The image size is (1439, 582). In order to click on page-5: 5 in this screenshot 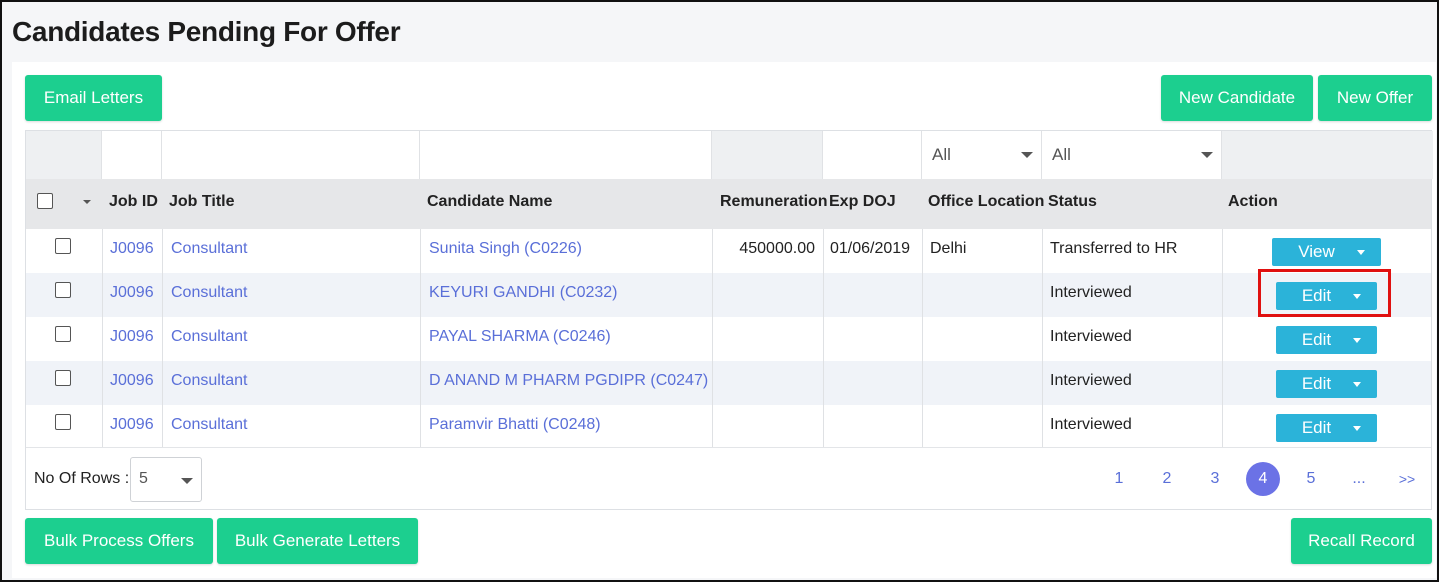, I will do `click(1311, 478)`.